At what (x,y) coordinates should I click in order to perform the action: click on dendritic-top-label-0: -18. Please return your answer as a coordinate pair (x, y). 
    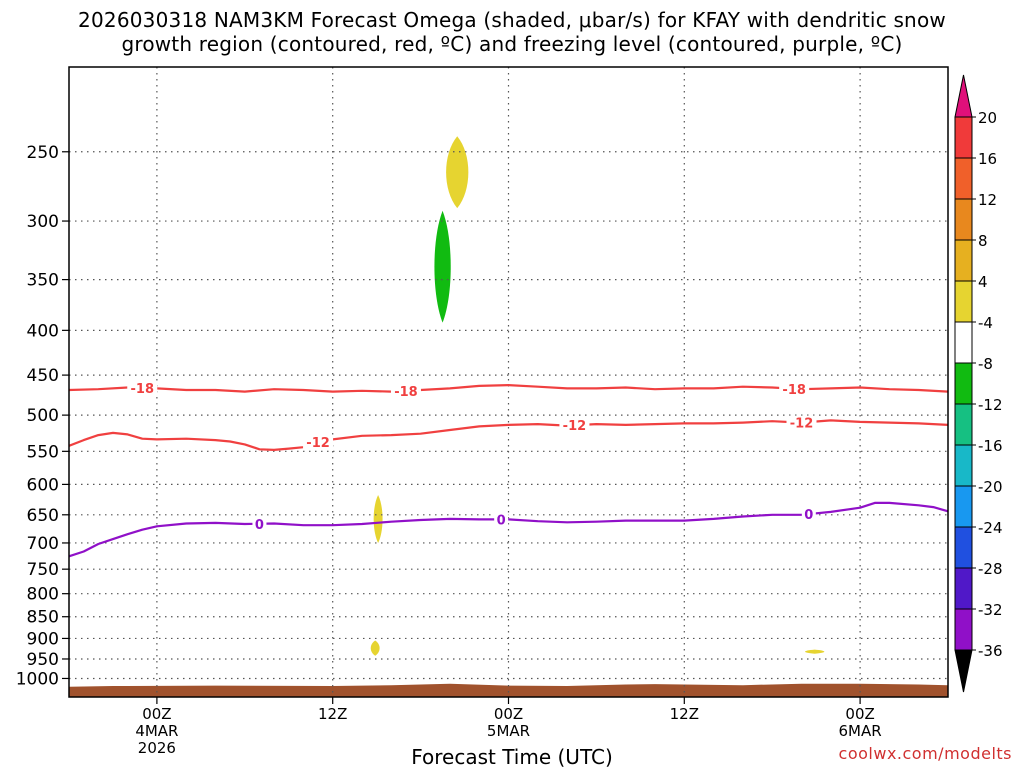
    Looking at the image, I should click on (143, 389).